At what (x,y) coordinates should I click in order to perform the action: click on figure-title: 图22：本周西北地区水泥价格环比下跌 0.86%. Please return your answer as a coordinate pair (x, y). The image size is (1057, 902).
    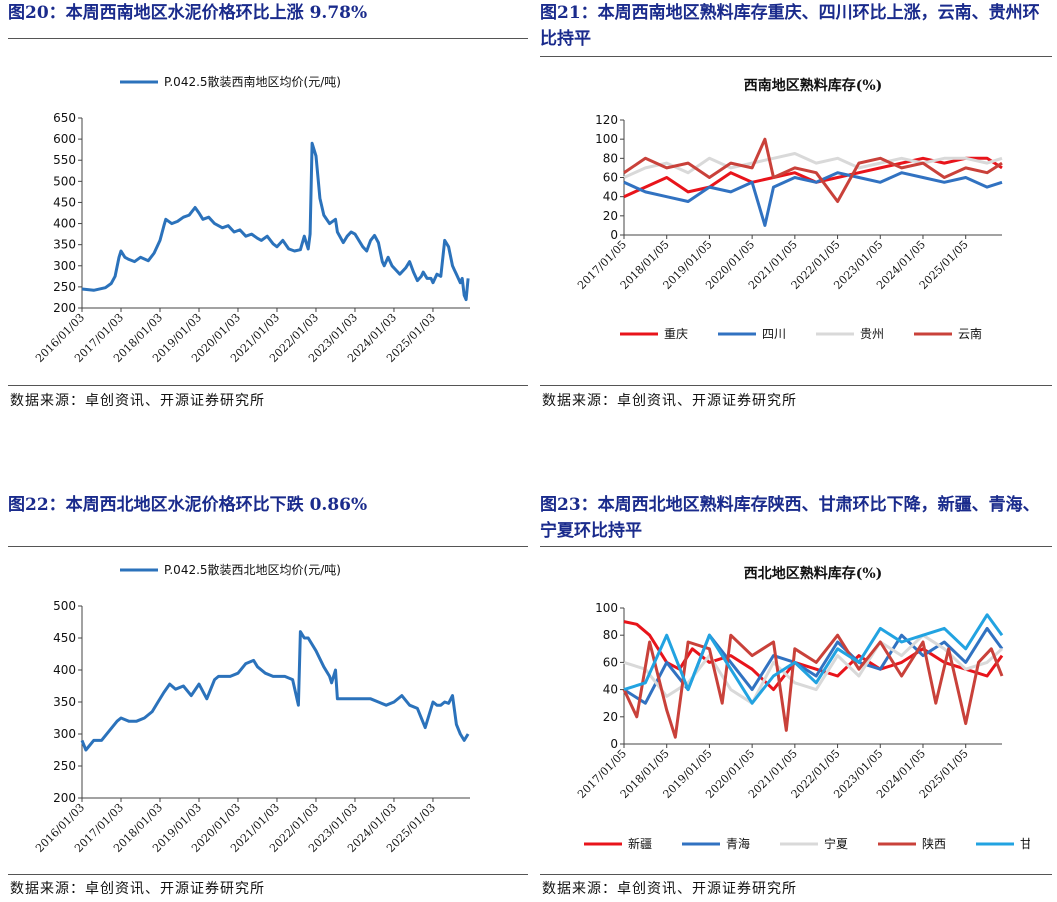
    Looking at the image, I should click on (188, 505).